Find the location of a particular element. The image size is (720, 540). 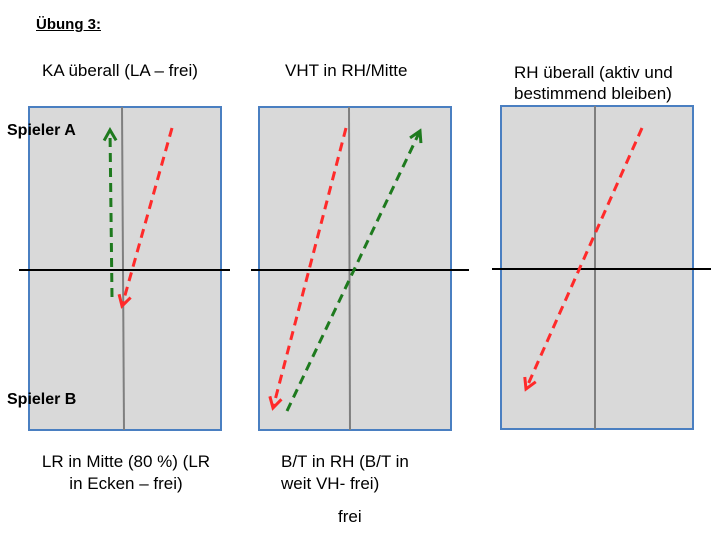

panel-1-caption: LR in Mitte (80 %) (LR in Ecken – frei) is located at coordinates (126, 473).